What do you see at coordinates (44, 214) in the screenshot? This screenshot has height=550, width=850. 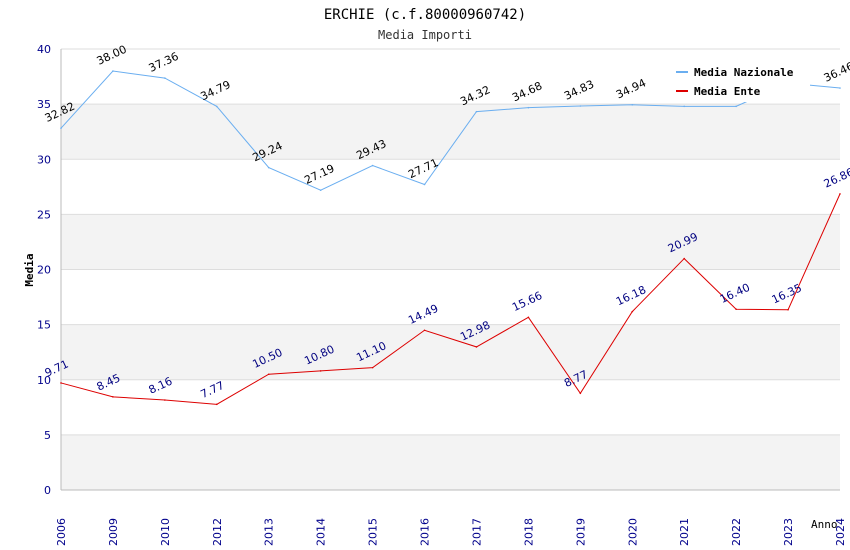 I see `y-tick-label: 25` at bounding box center [44, 214].